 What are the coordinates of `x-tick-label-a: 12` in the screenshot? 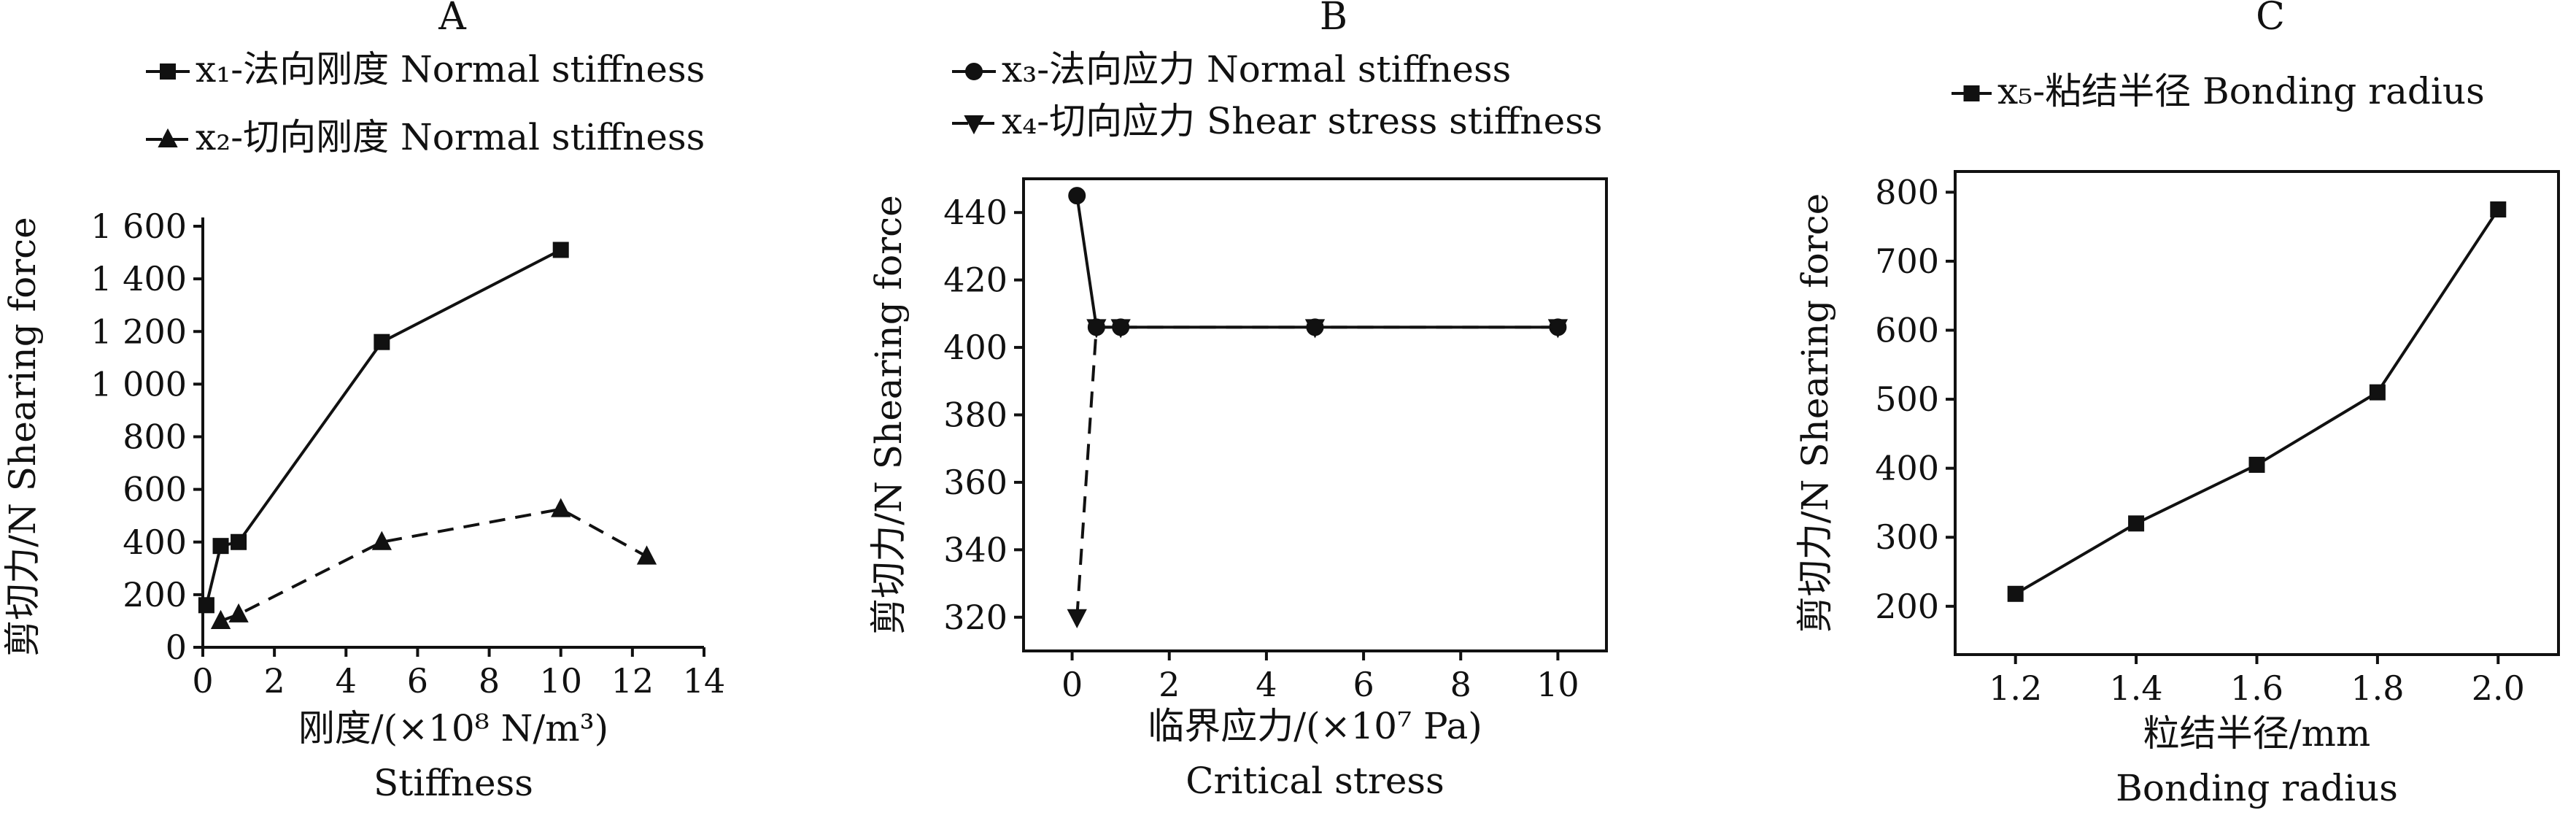 It's located at (632, 681).